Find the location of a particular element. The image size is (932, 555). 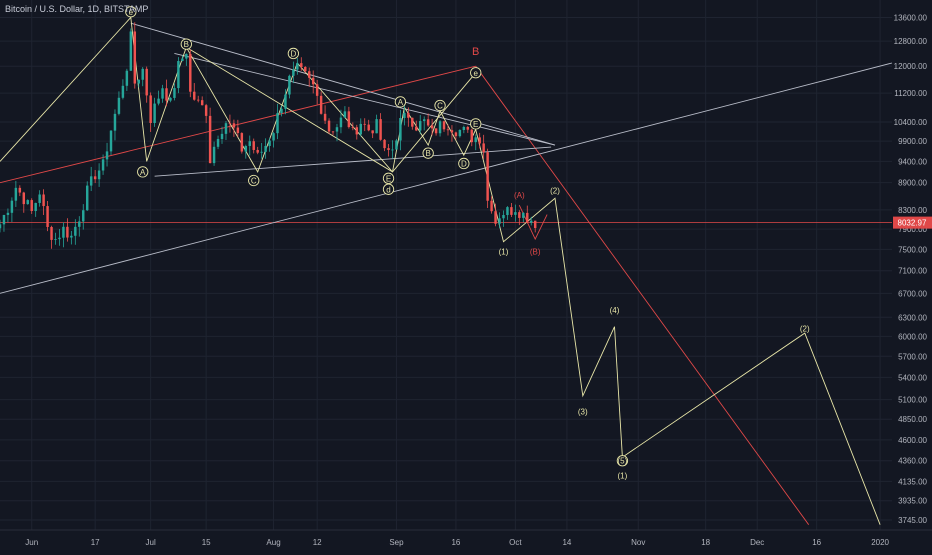

wave-label-text: (B) is located at coordinates (535, 251).